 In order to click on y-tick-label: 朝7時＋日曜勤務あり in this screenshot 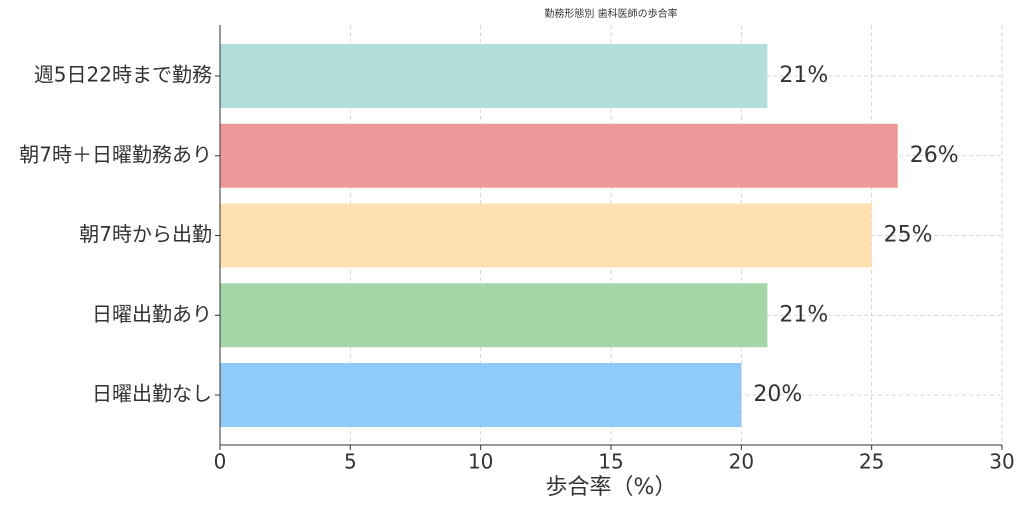, I will do `click(115, 154)`.